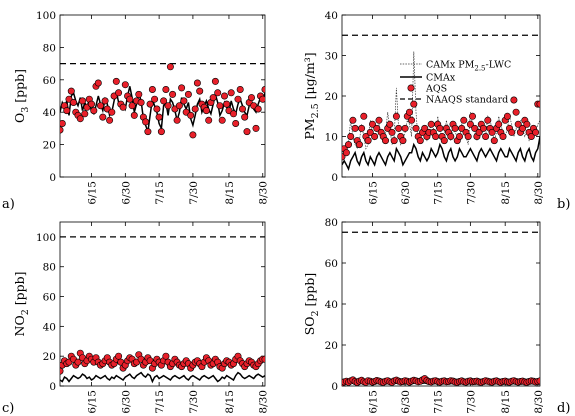 This screenshot has height=416, width=575. Describe the element at coordinates (441, 304) in the screenshot. I see `axes-frame` at that location.